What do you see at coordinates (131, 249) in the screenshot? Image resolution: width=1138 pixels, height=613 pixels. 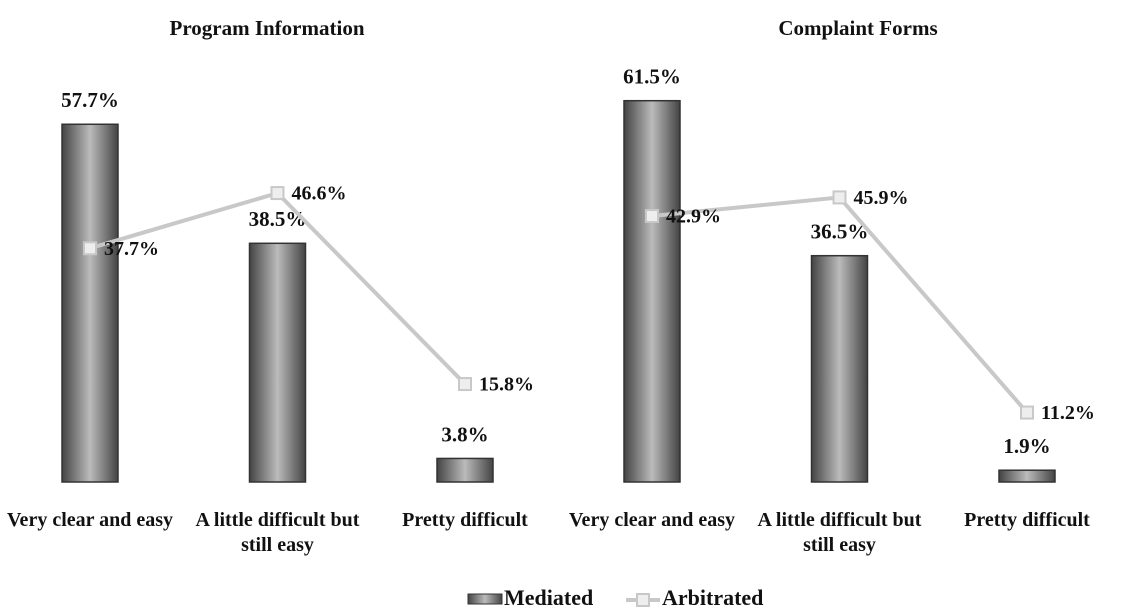 I see `data-label: 37.7%` at bounding box center [131, 249].